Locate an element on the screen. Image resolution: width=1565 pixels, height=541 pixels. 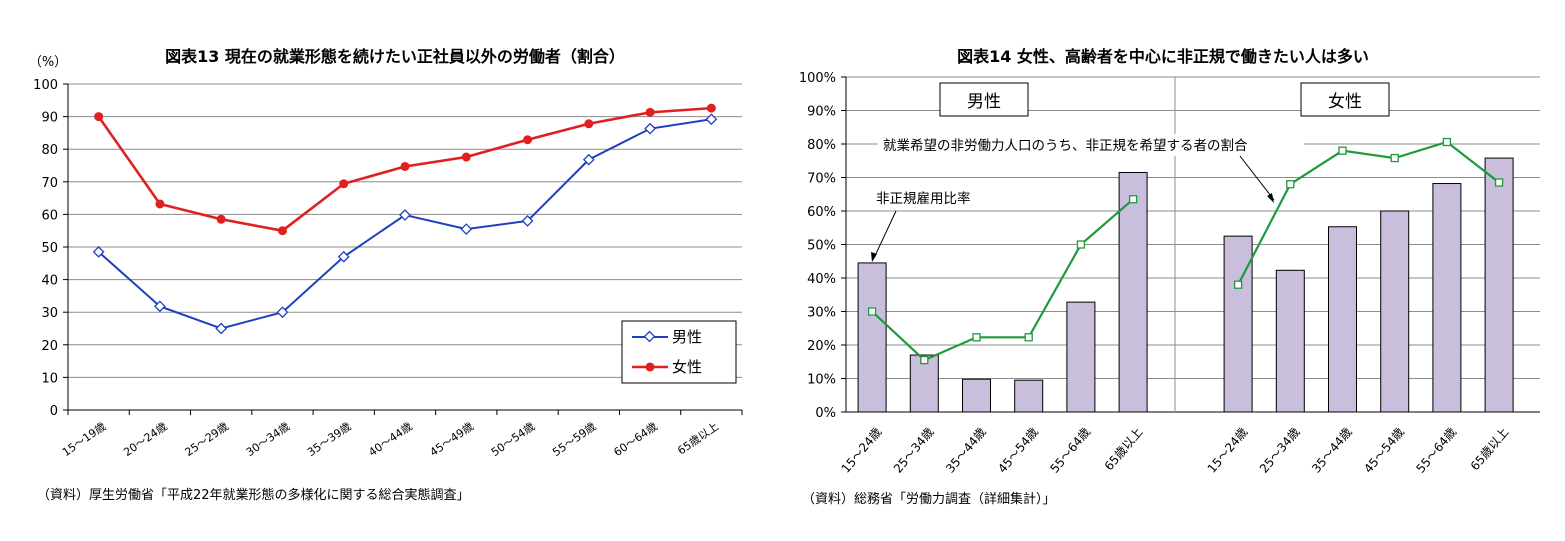
y-tick-label: 0 is located at coordinates (54, 411).